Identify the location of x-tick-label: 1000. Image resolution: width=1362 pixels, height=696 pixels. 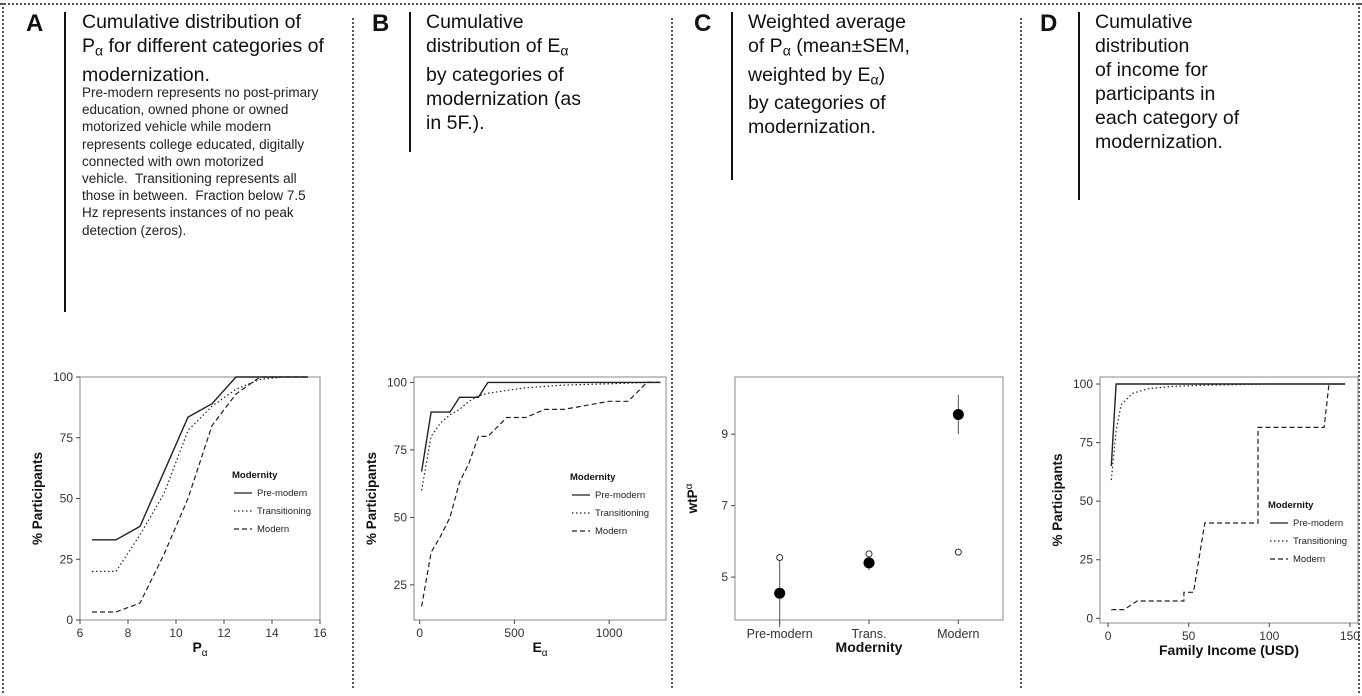
(609, 633).